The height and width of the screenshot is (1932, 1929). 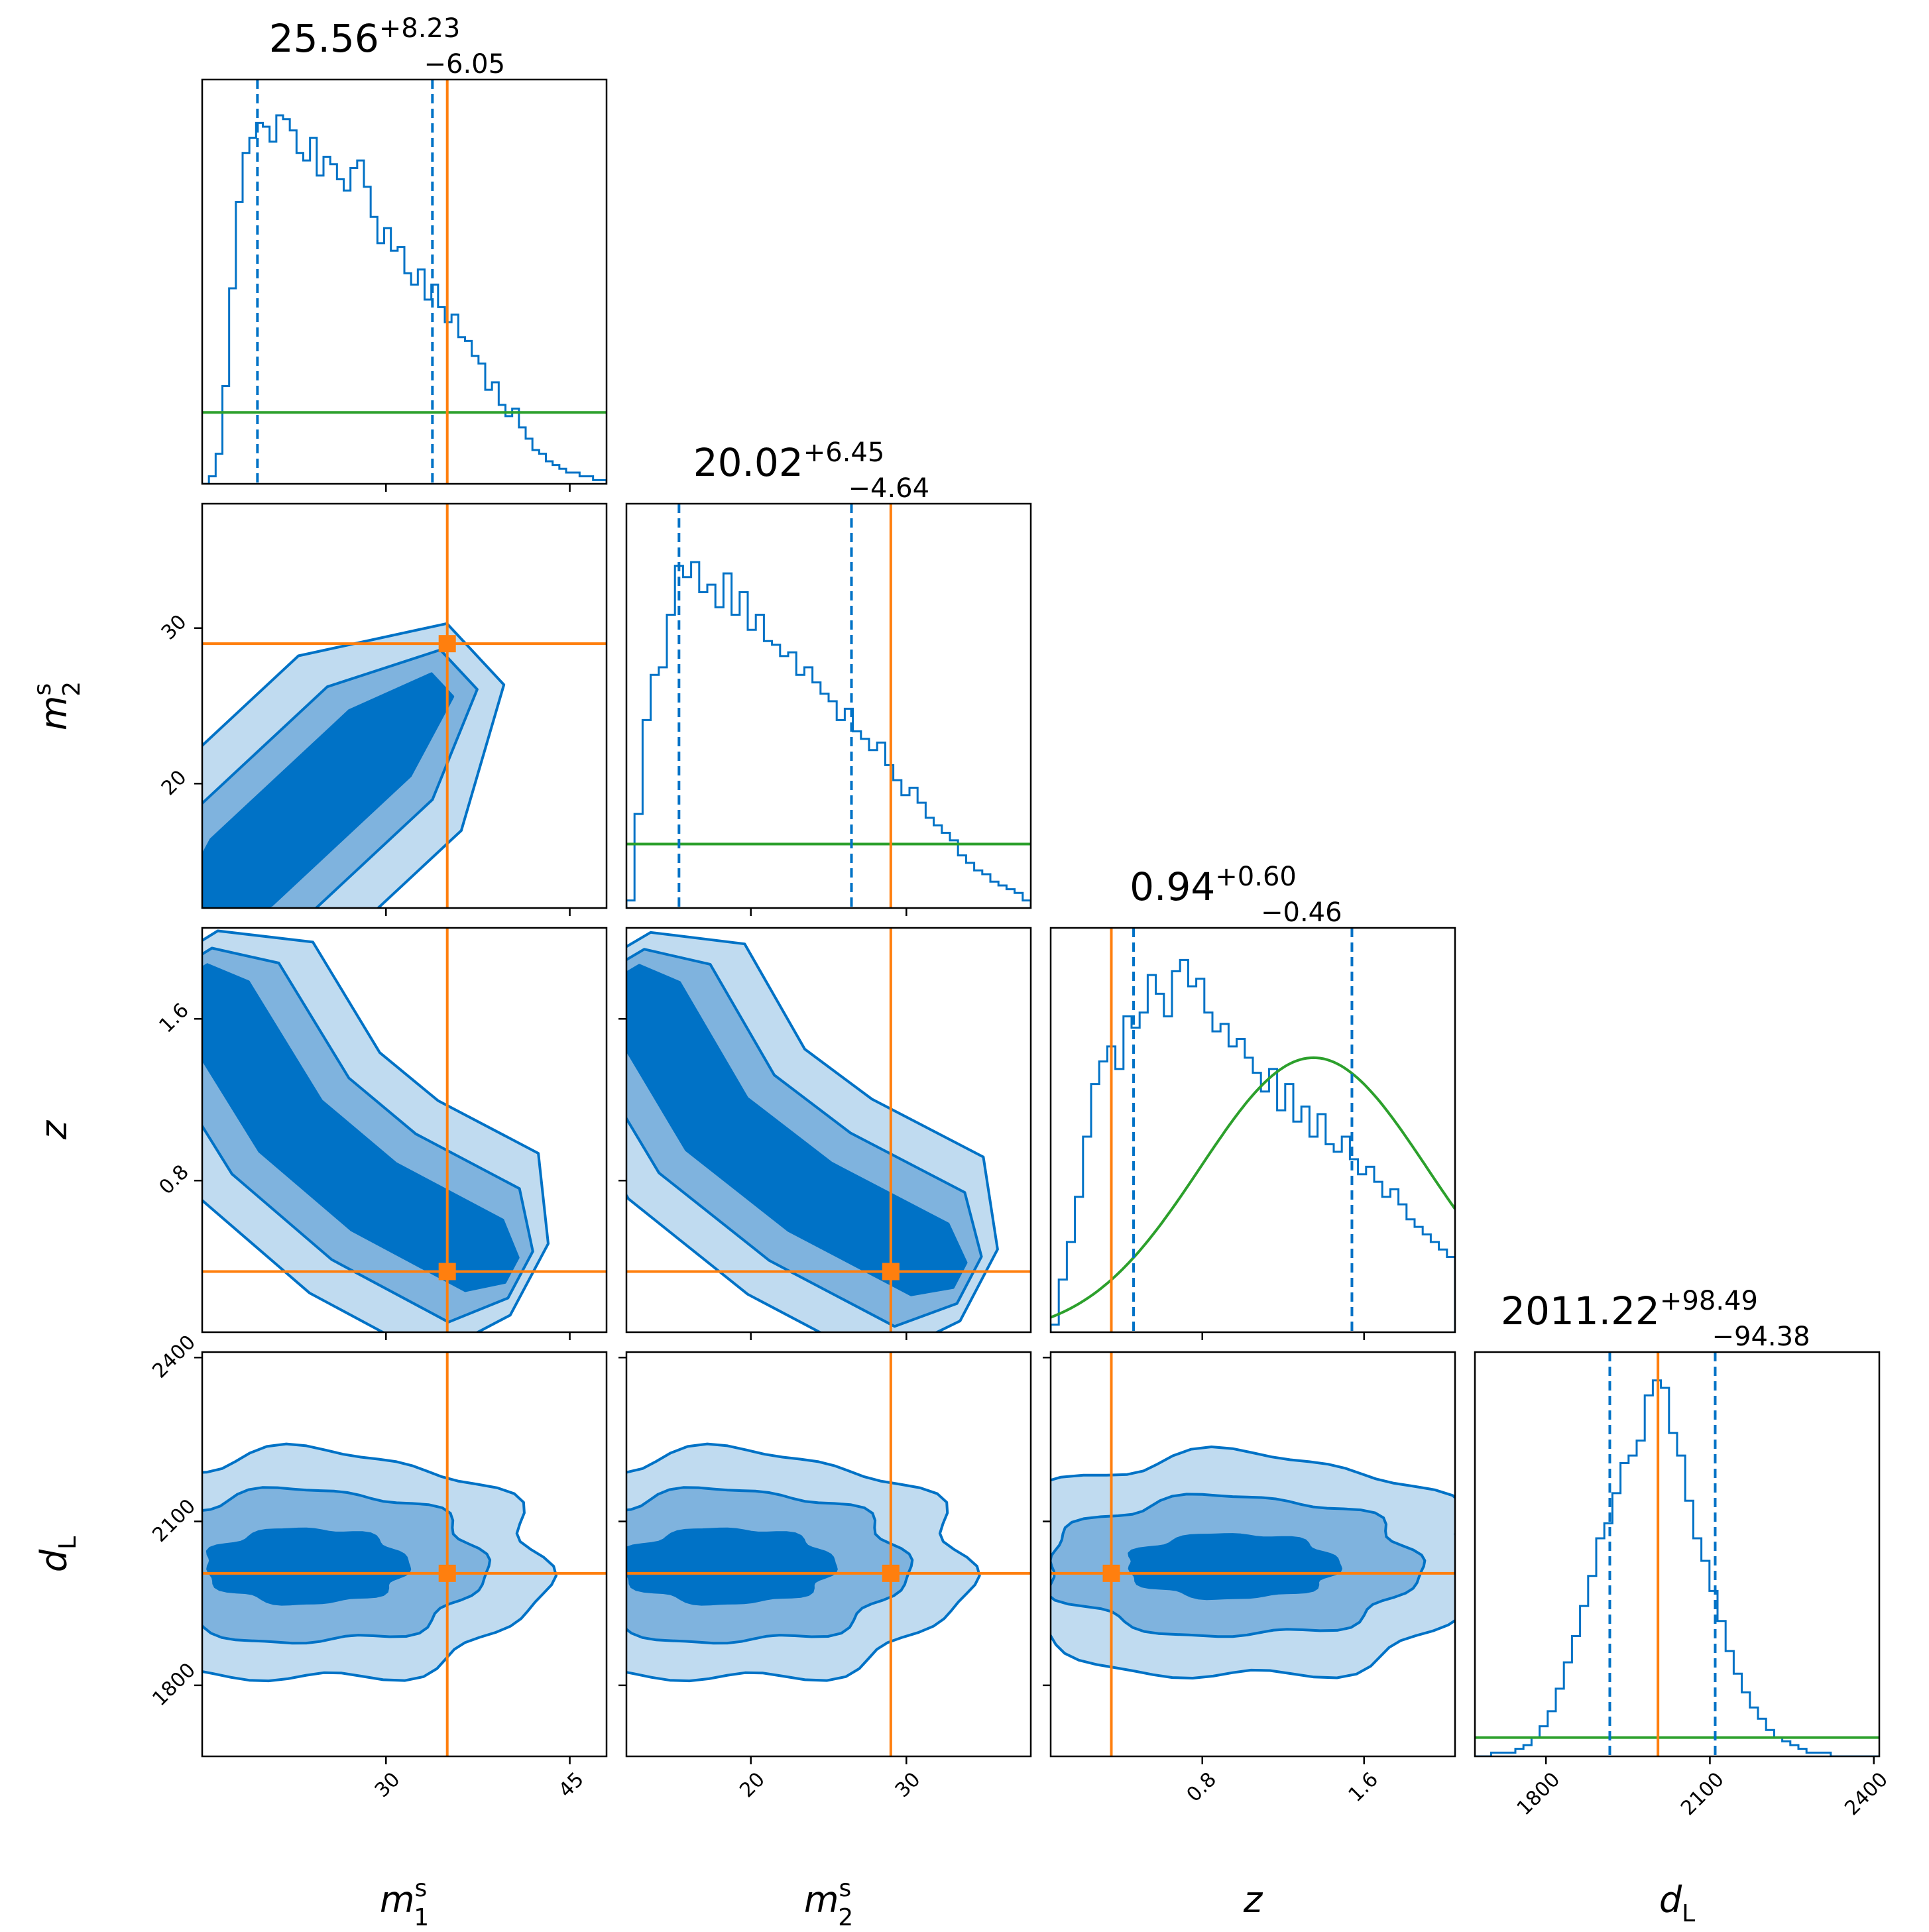 I want to click on title-minus-m2s: −4.64, so click(x=889, y=488).